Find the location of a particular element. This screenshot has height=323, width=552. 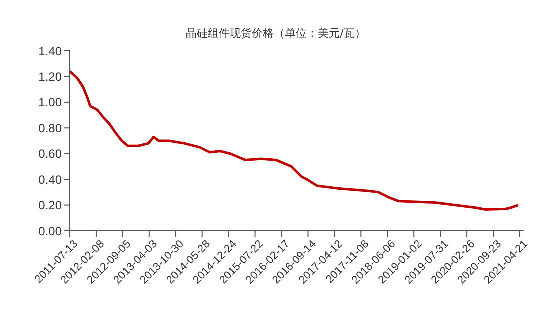

chart-title: 晶硅组件现货价格（单位：美元/瓦） is located at coordinates (276, 33).